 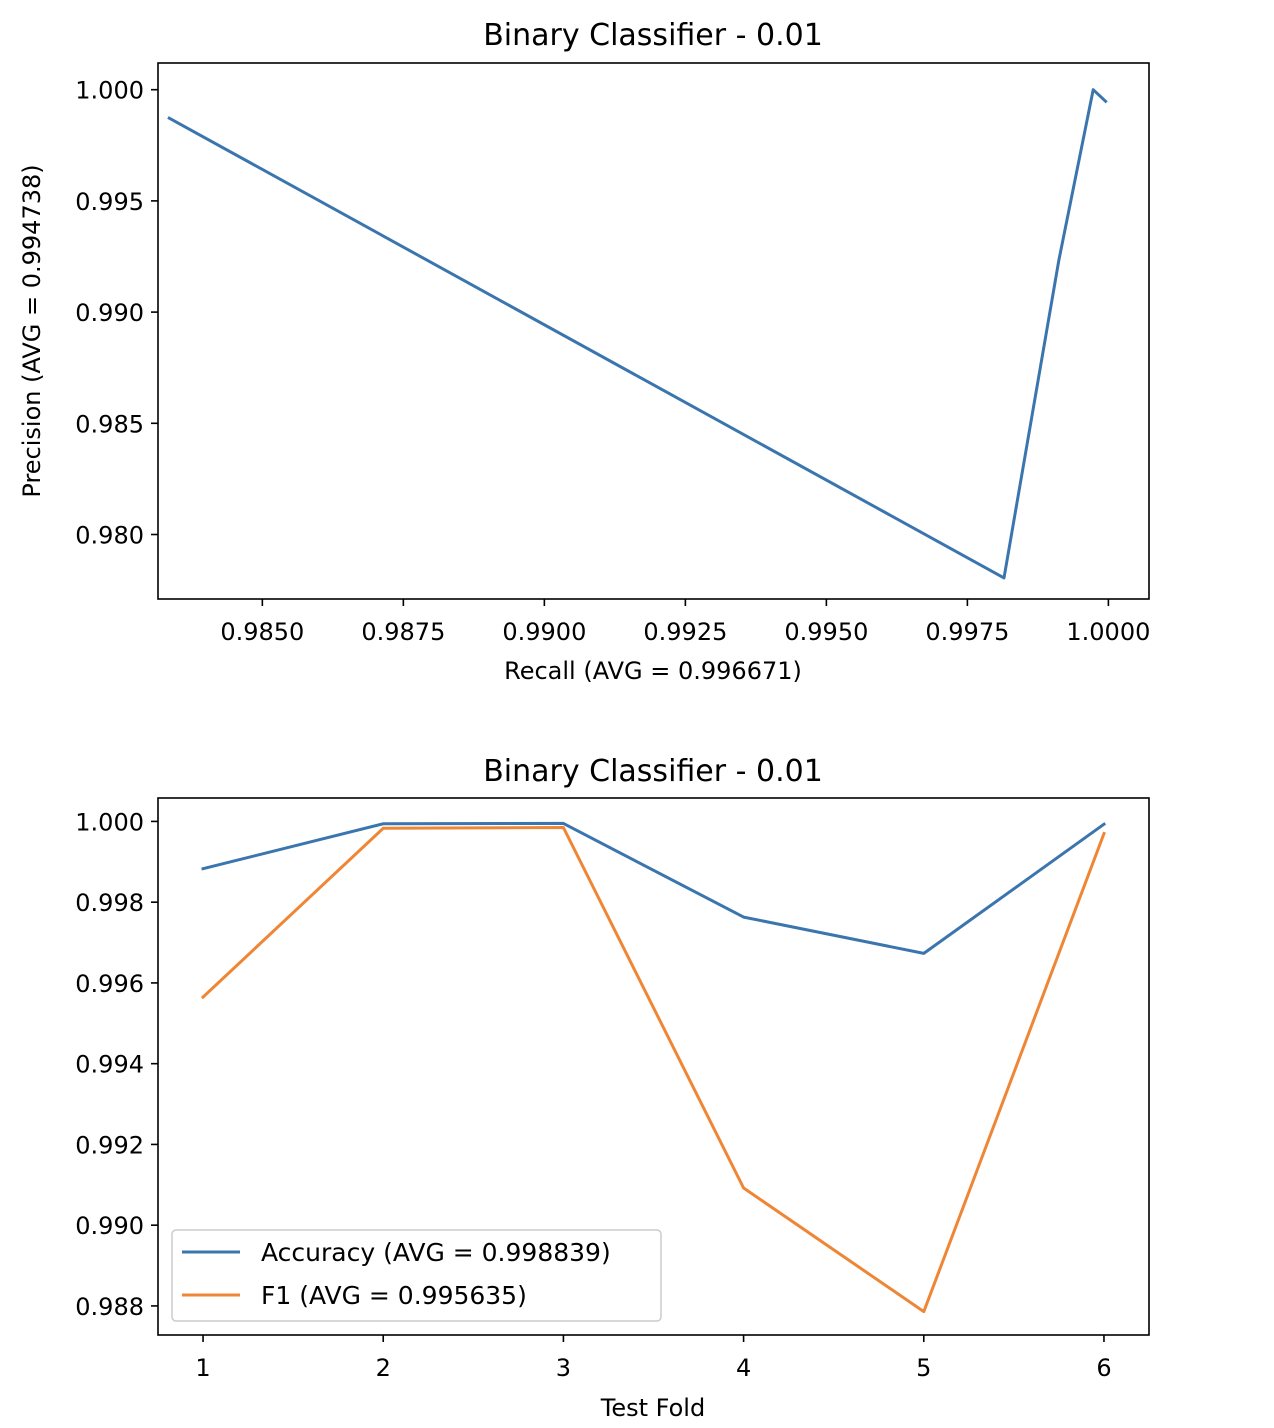 What do you see at coordinates (109, 536) in the screenshot?
I see `y-tick-label: 0.980` at bounding box center [109, 536].